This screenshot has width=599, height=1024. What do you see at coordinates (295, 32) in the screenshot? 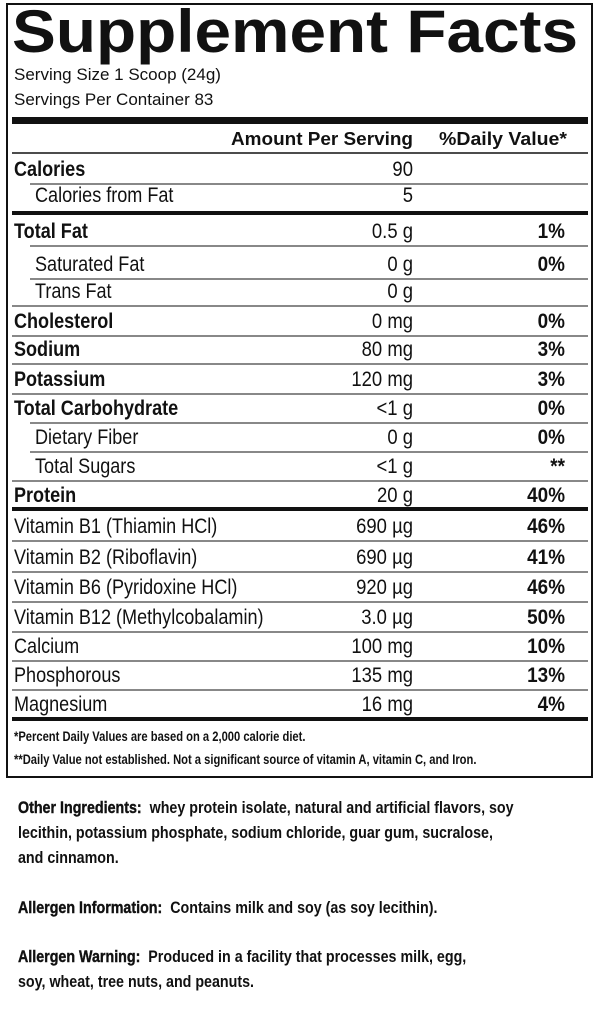
I see `title: Supplement Facts` at bounding box center [295, 32].